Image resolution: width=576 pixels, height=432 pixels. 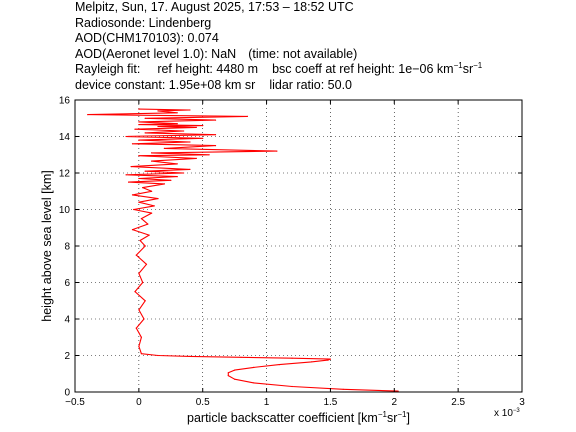 What do you see at coordinates (330, 402) in the screenshot?
I see `x-tick-label: 1.5` at bounding box center [330, 402].